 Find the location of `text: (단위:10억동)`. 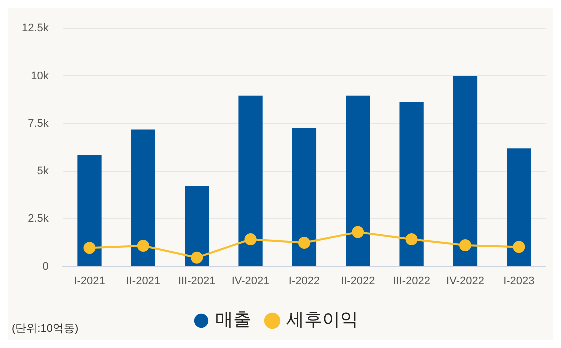

text: (단위:10억동) is located at coordinates (45, 329).